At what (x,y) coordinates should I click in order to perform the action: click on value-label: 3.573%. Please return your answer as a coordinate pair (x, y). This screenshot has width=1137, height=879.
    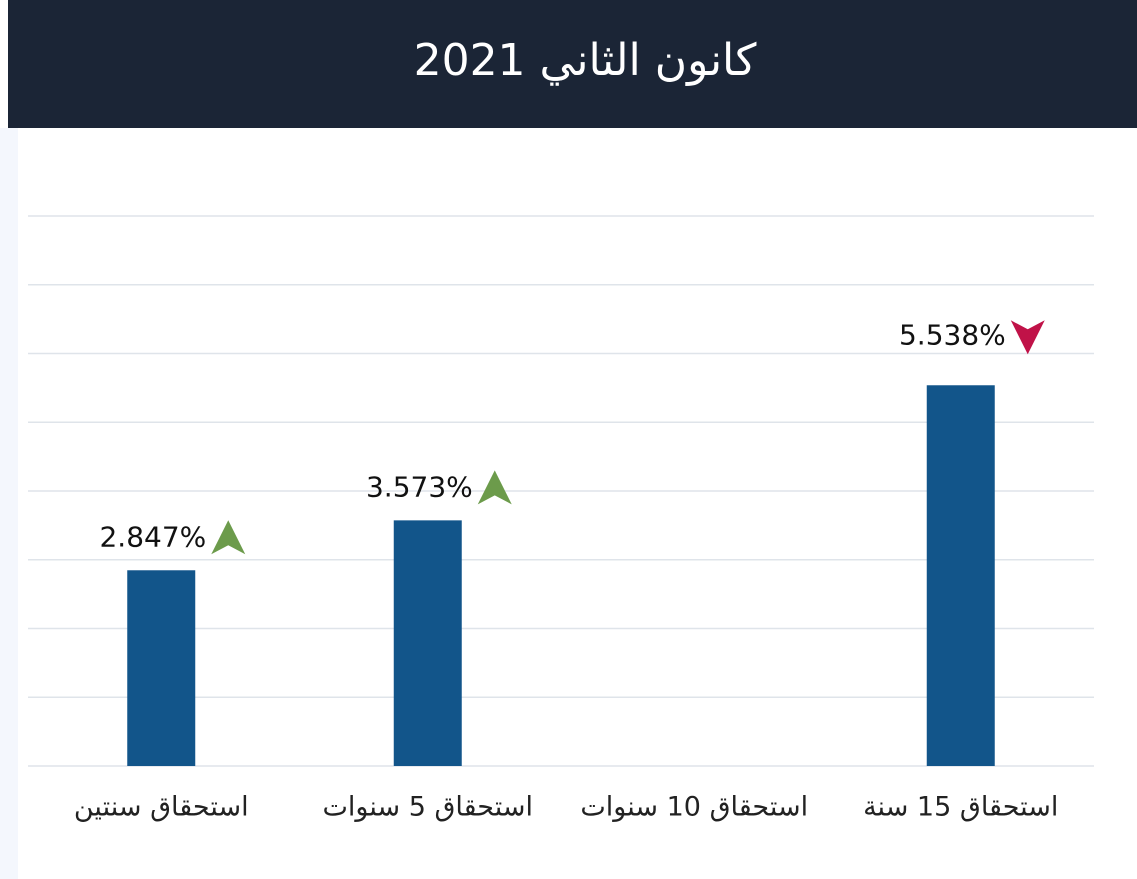
    Looking at the image, I should click on (419, 486).